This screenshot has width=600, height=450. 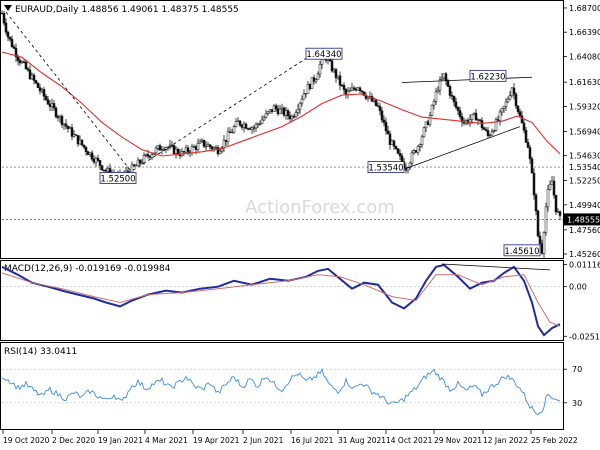 I want to click on price-axis-tick-label: 1.56940, so click(x=584, y=131).